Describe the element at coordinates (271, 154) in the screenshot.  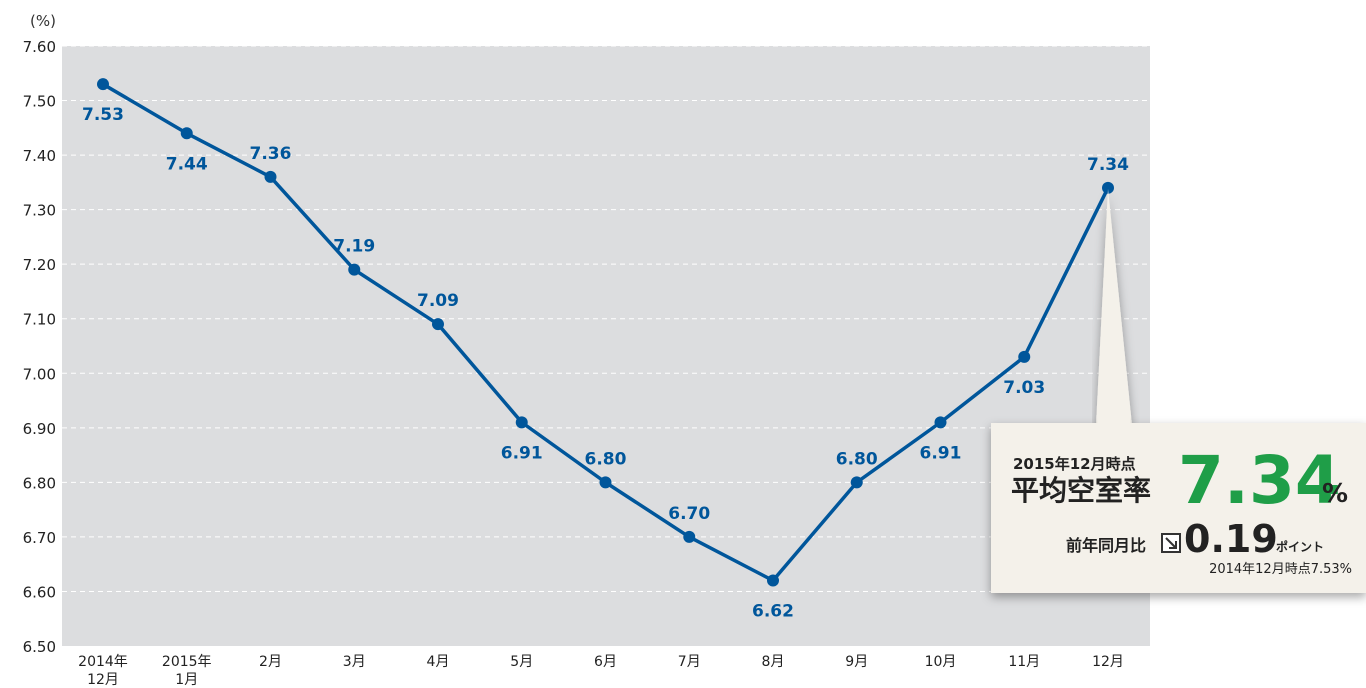
I see `data-label: 7.36` at that location.